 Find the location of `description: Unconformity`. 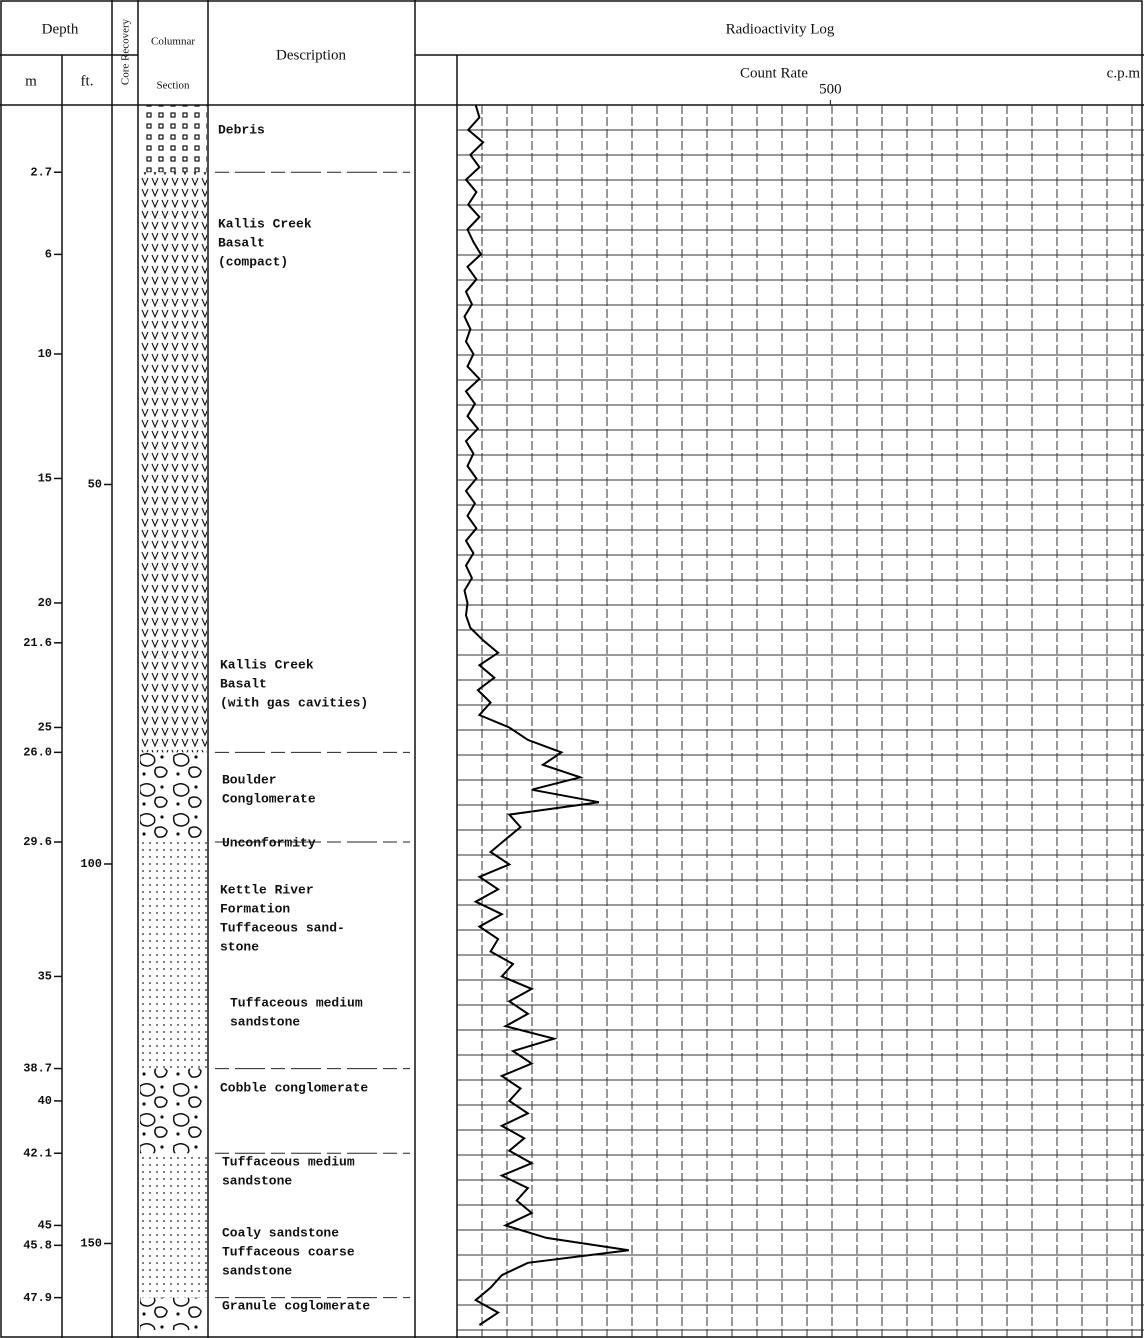

description: Unconformity is located at coordinates (269, 842).